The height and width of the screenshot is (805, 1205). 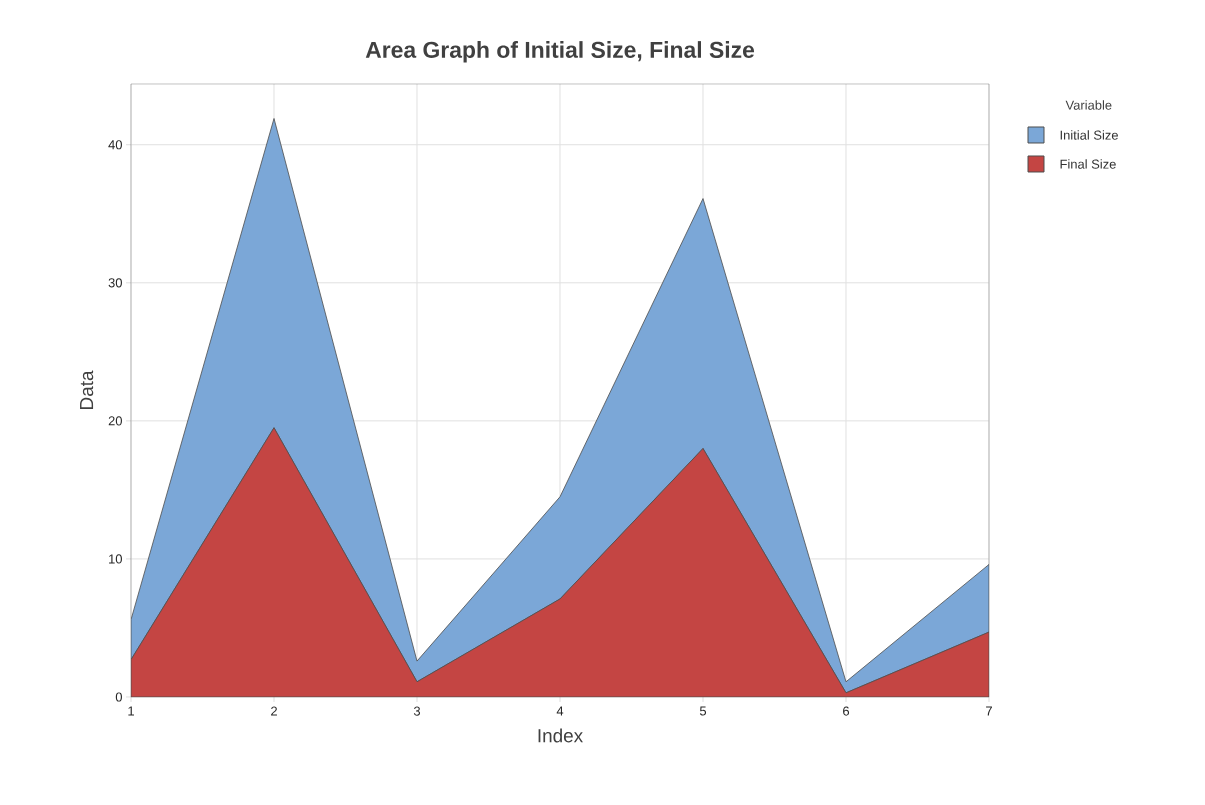 What do you see at coordinates (274, 711) in the screenshot?
I see `x-tick-label: 2` at bounding box center [274, 711].